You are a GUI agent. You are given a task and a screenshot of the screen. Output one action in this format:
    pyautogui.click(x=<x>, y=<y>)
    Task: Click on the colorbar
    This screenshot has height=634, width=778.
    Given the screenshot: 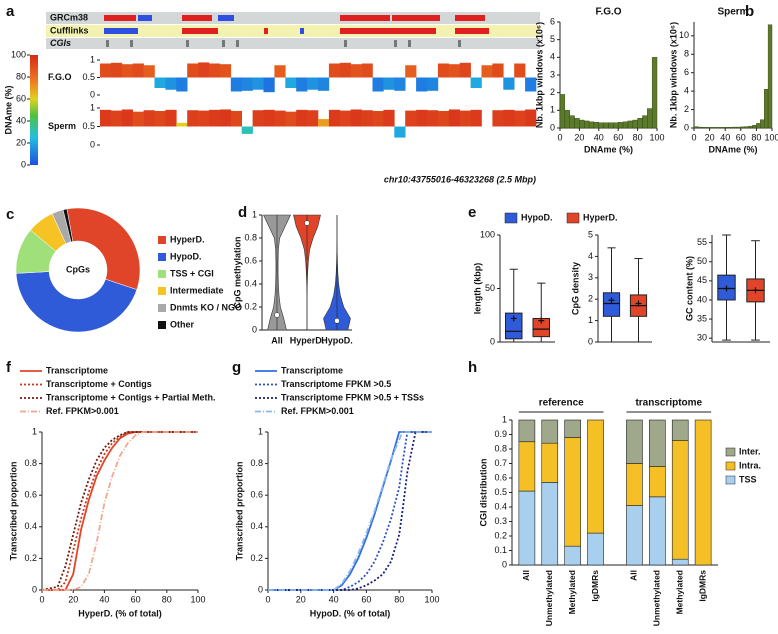 What is the action you would take?
    pyautogui.click(x=34, y=110)
    